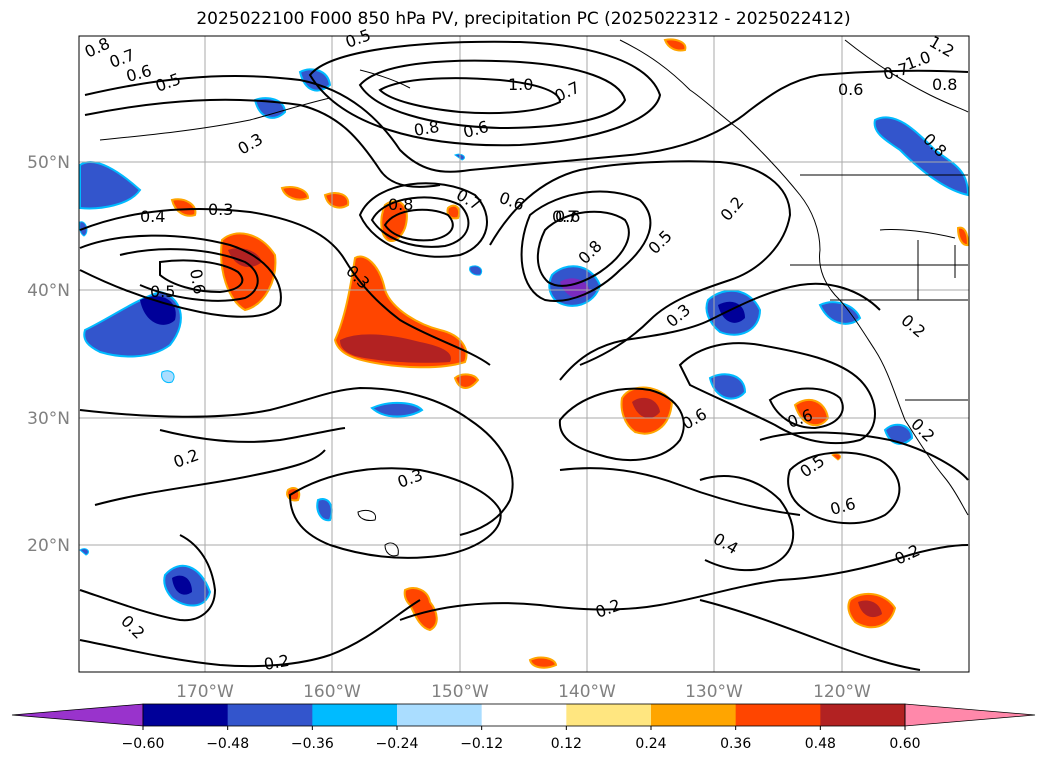  What do you see at coordinates (970, 715) in the screenshot?
I see `colorbar-extend-max` at bounding box center [970, 715].